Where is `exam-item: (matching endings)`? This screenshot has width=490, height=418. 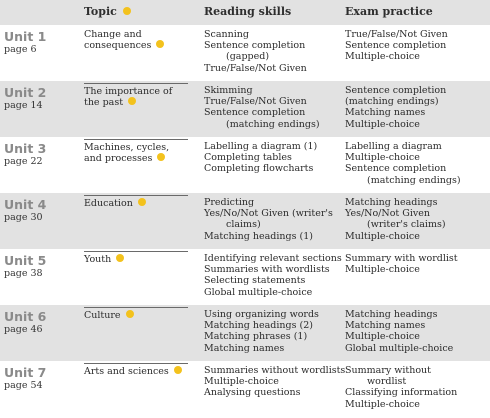 exam-item: (matching endings) is located at coordinates (392, 102).